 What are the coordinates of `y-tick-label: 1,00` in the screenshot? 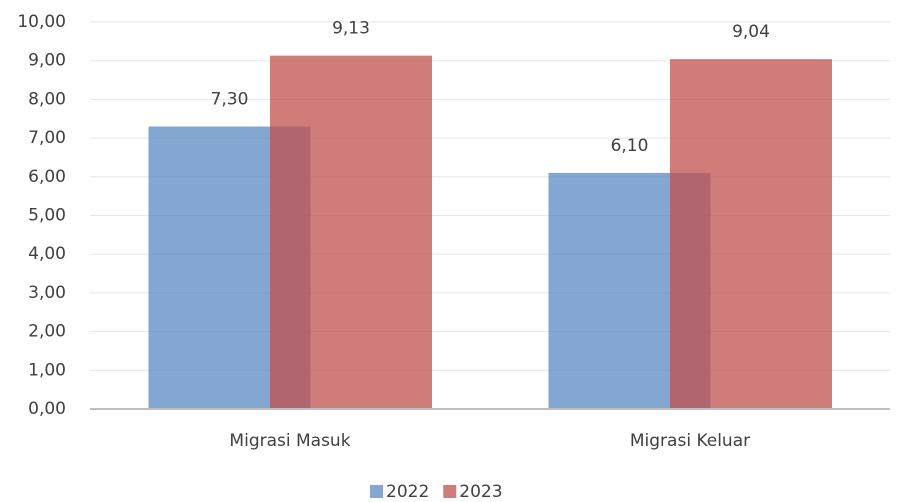 It's located at (47, 370).